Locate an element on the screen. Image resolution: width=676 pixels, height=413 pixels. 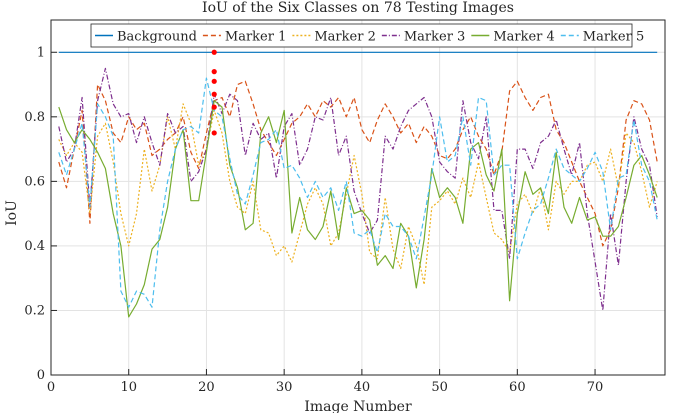
y-tick-label-4: 0.8 is located at coordinates (34, 117).